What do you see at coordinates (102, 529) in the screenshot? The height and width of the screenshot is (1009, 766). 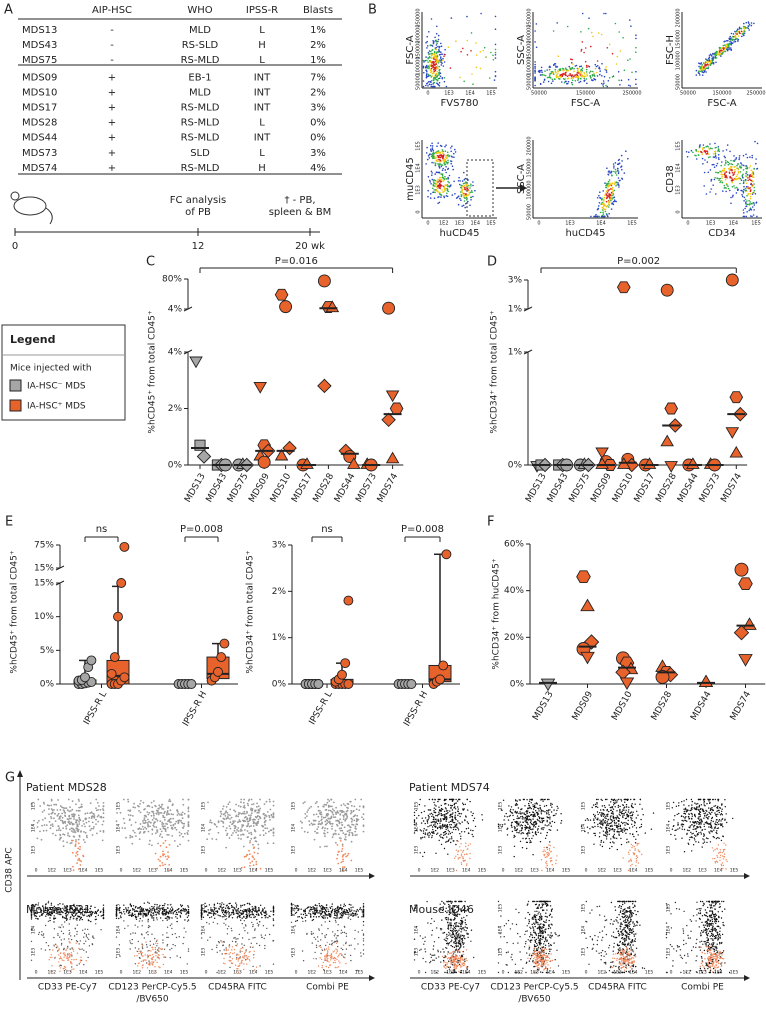 I see `comparison-label: ns` at bounding box center [102, 529].